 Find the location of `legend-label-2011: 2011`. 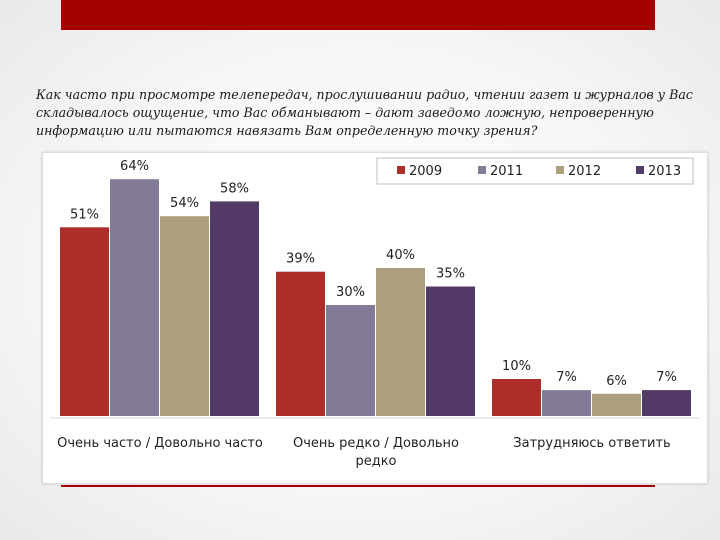

legend-label-2011: 2011 is located at coordinates (506, 171).